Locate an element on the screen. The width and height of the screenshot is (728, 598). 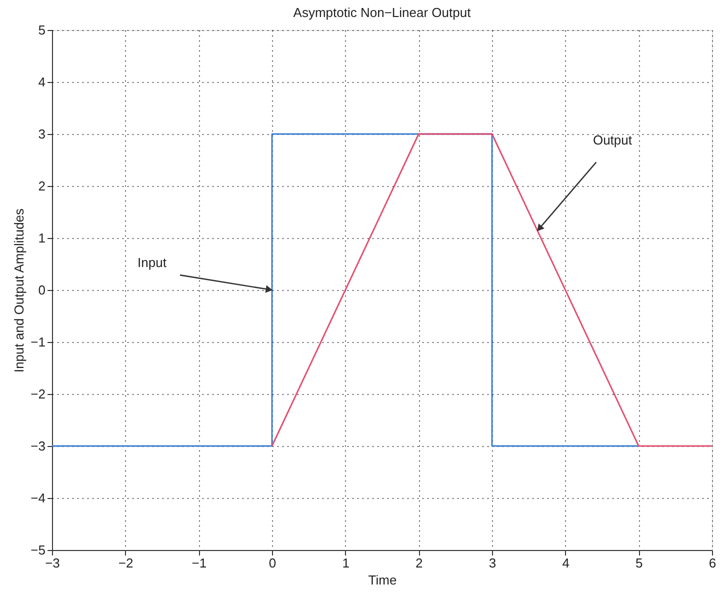
y-tick-label: −2 is located at coordinates (38, 394).